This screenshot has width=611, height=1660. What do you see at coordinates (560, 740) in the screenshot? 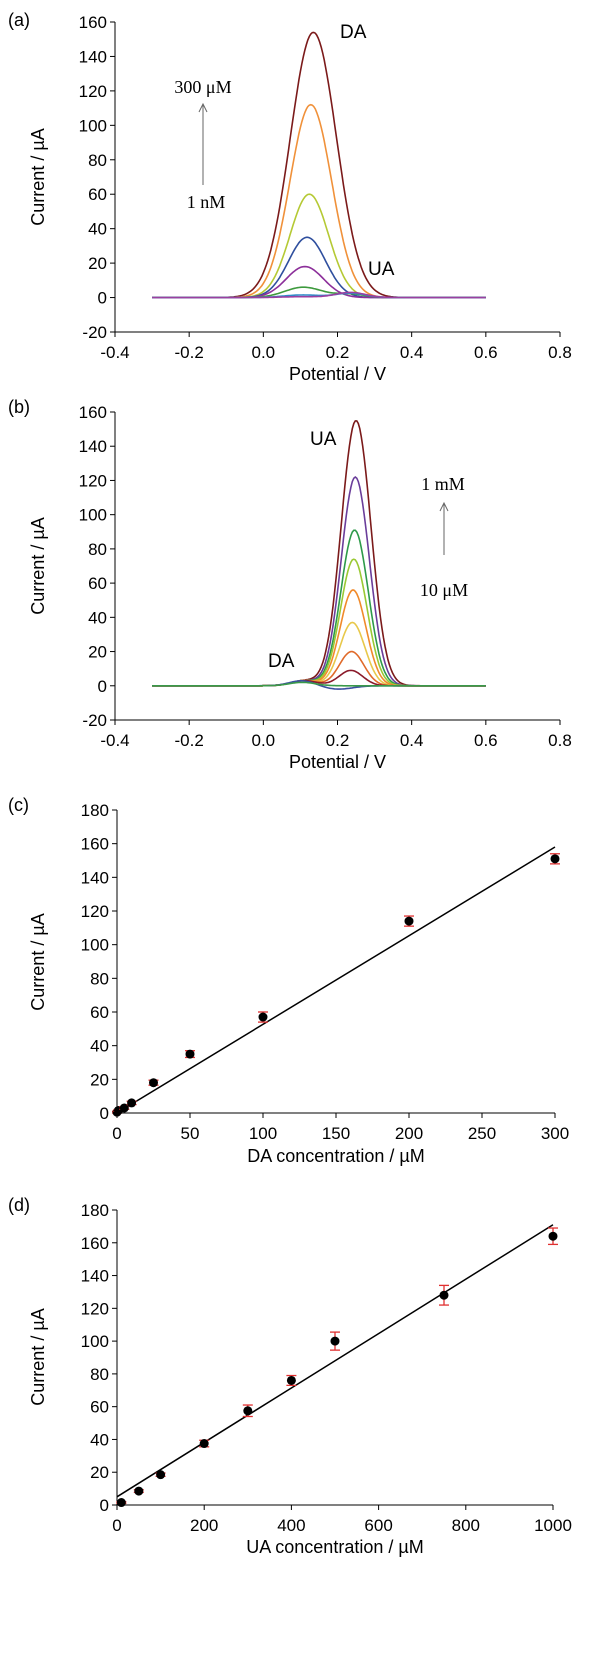
I see `x-tick-label: 0.8` at bounding box center [560, 740].